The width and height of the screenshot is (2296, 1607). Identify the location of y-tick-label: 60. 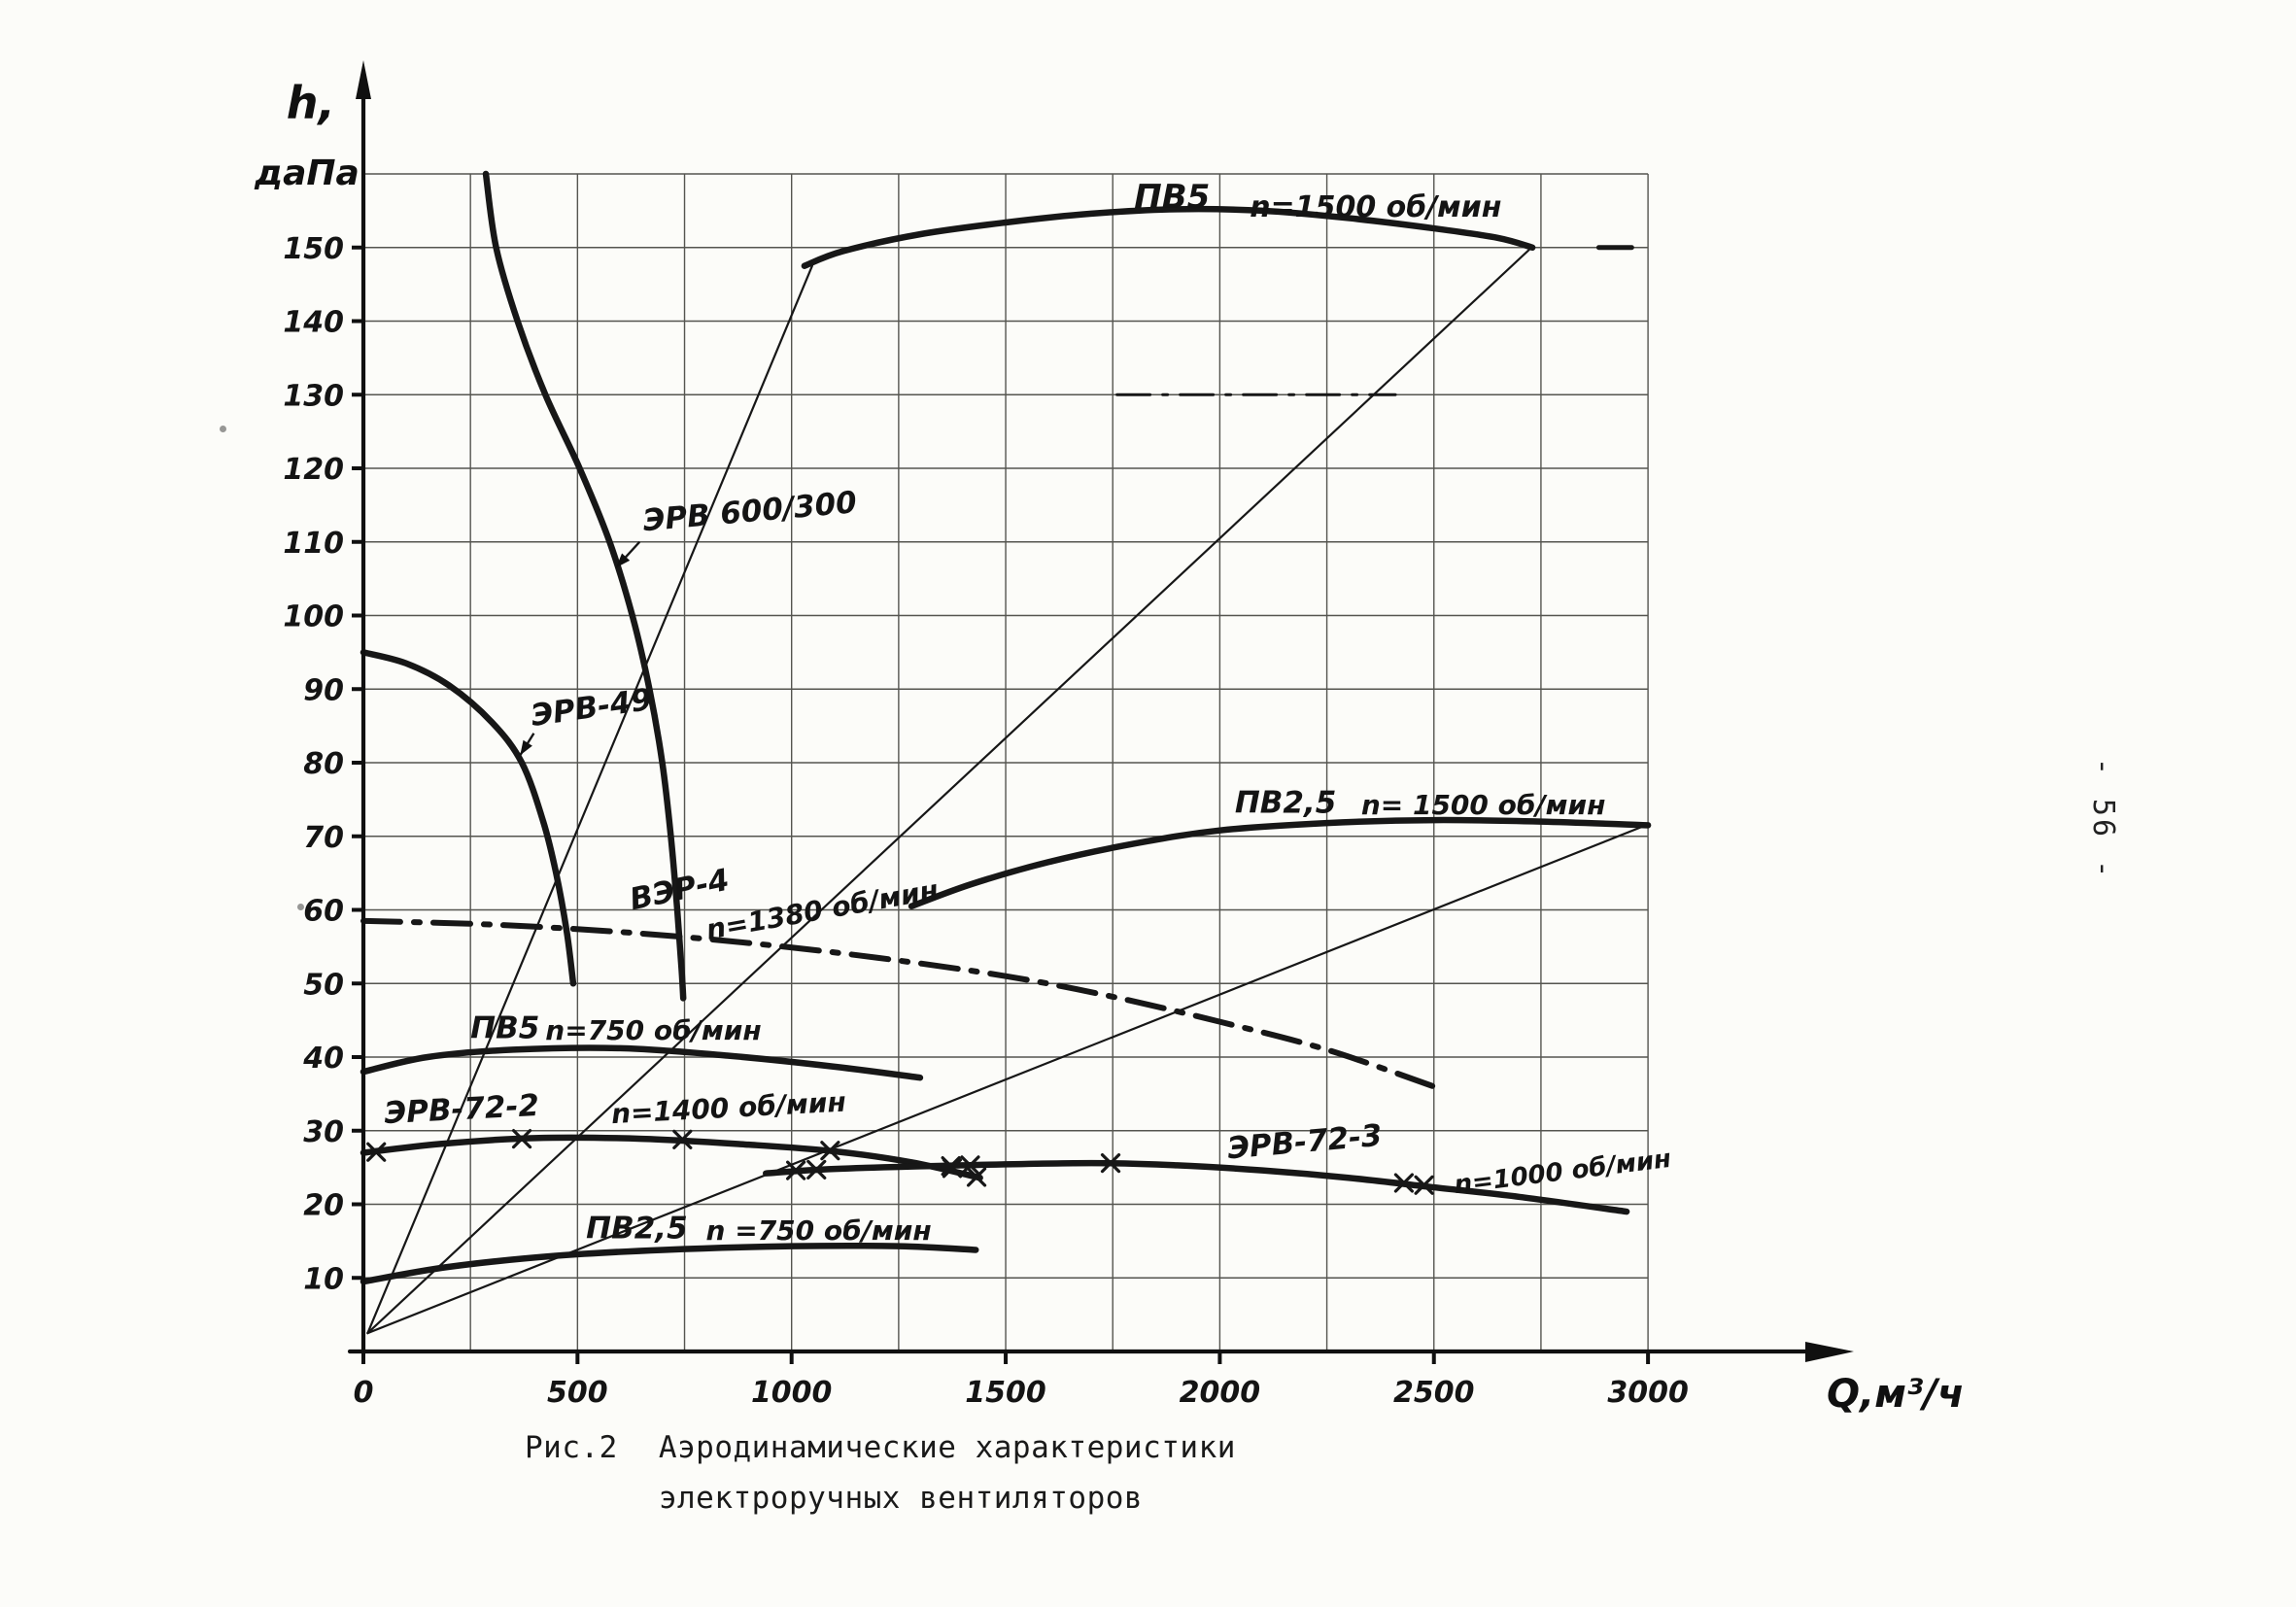
(323, 912).